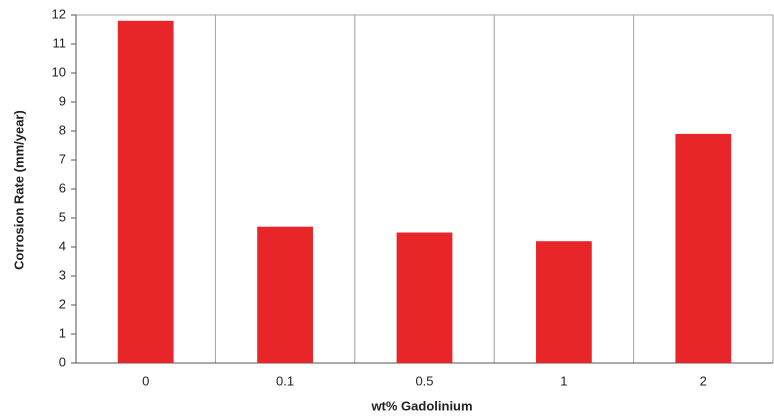  Describe the element at coordinates (62, 216) in the screenshot. I see `y-tick-label: 5` at that location.